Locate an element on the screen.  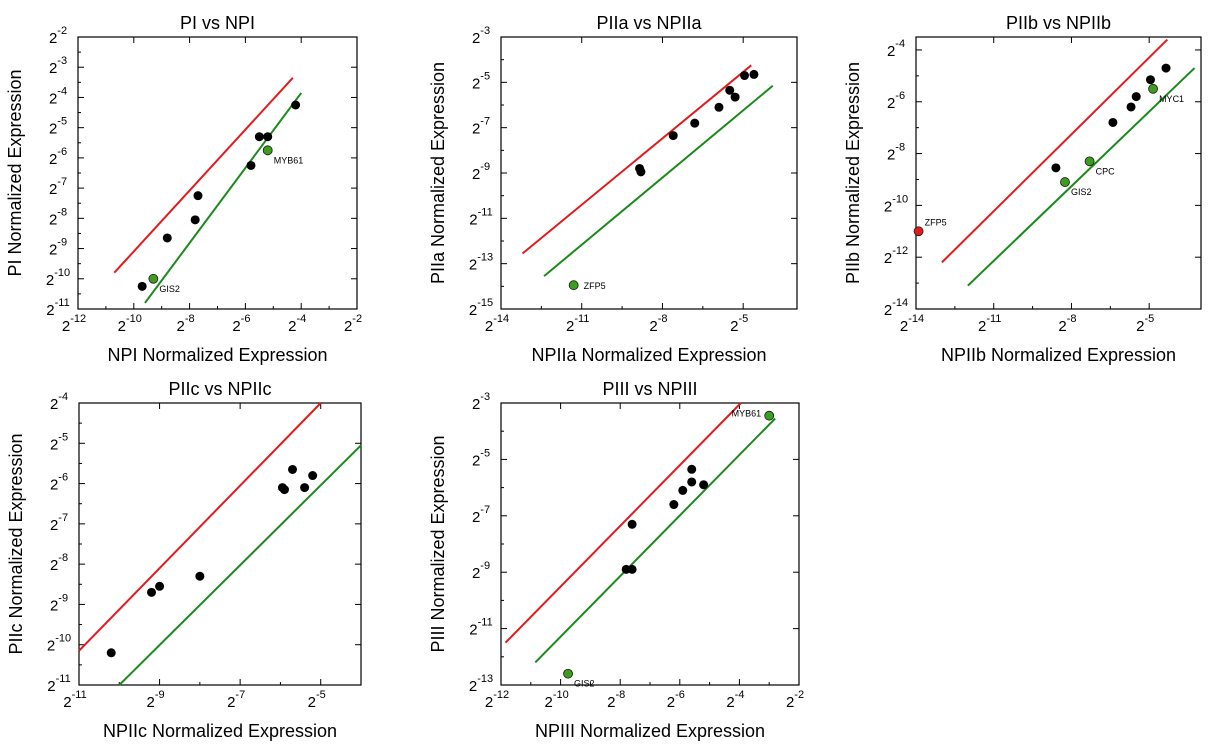
y-tick-label: 2-2 is located at coordinates (58, 36).